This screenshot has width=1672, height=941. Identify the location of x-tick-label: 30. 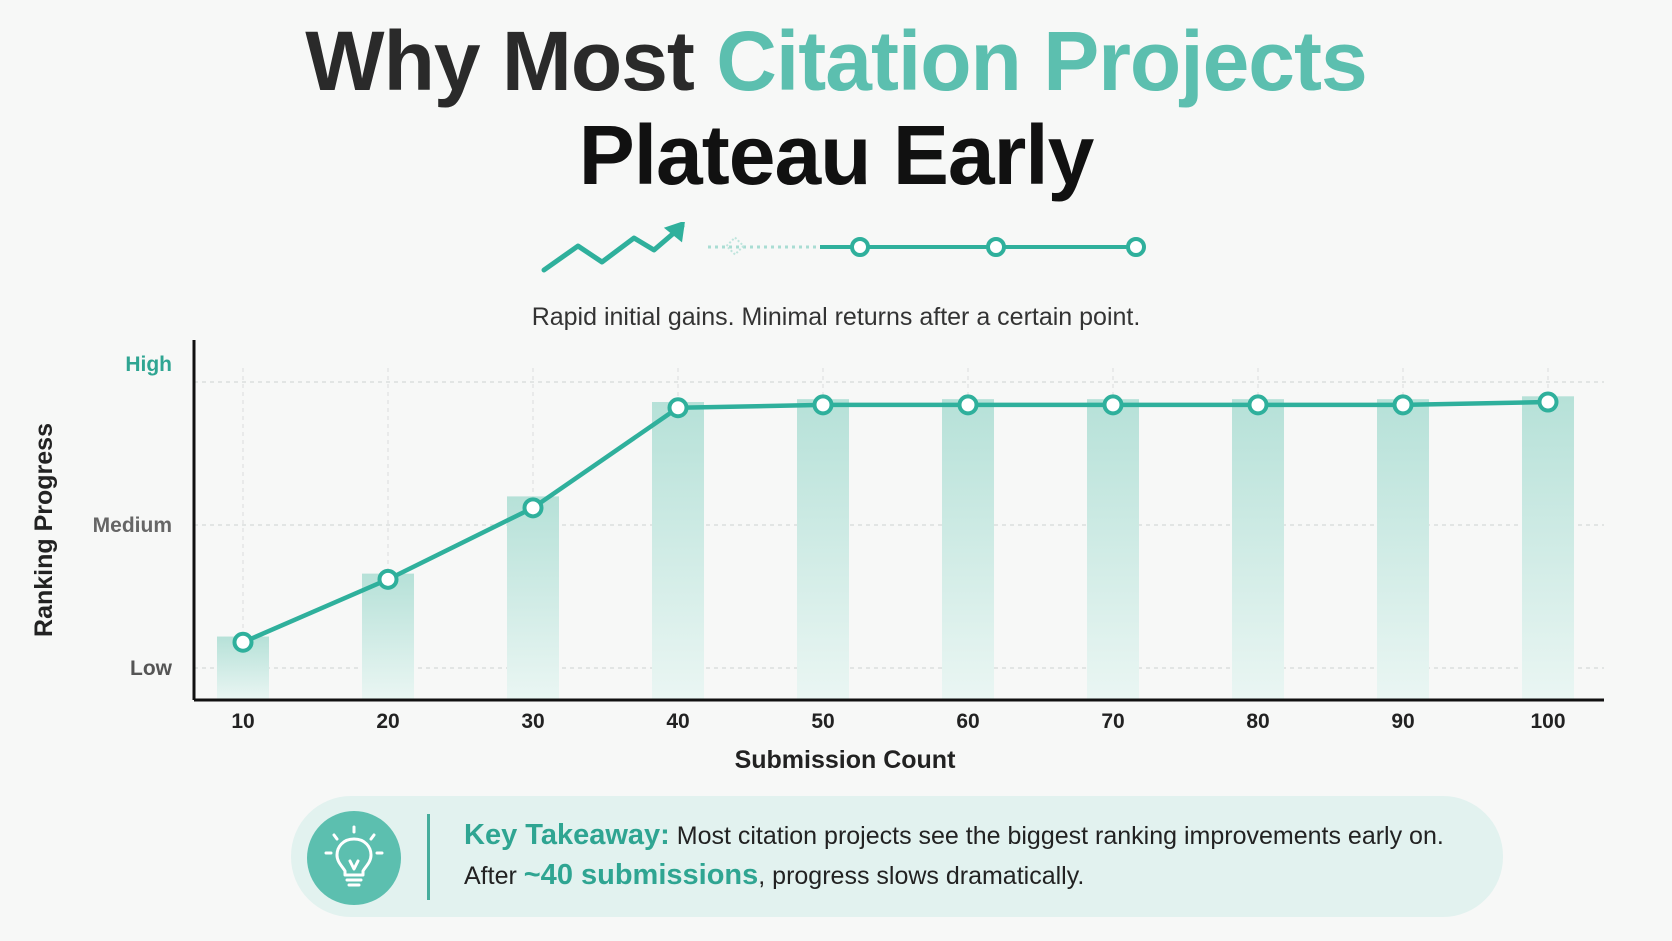
(532, 721).